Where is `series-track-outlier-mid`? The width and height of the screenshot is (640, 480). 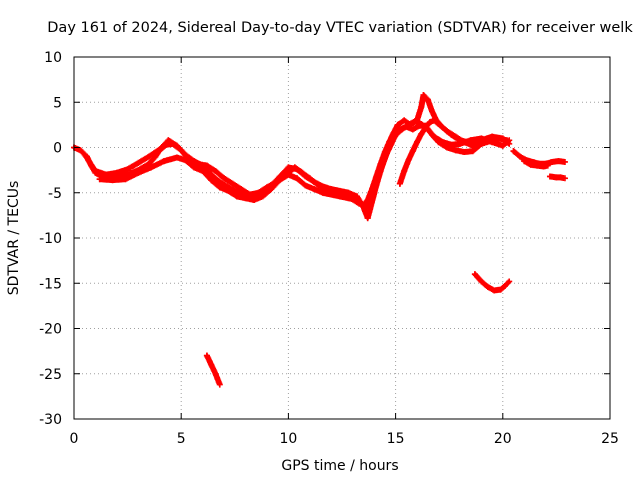 series-track-outlier-mid is located at coordinates (492, 282).